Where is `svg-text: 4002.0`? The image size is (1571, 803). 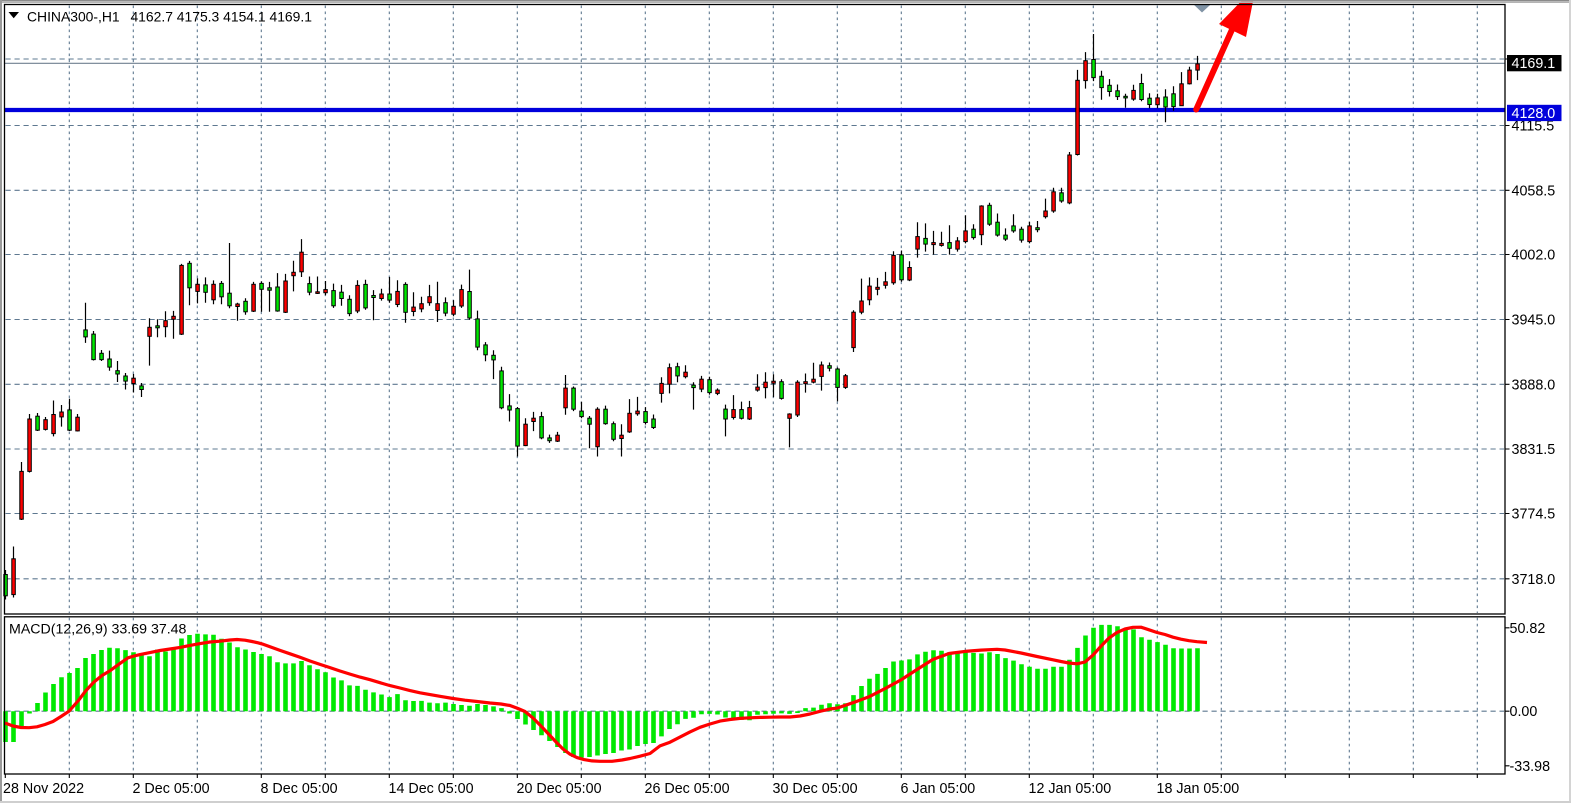 svg-text: 4002.0 is located at coordinates (1534, 256).